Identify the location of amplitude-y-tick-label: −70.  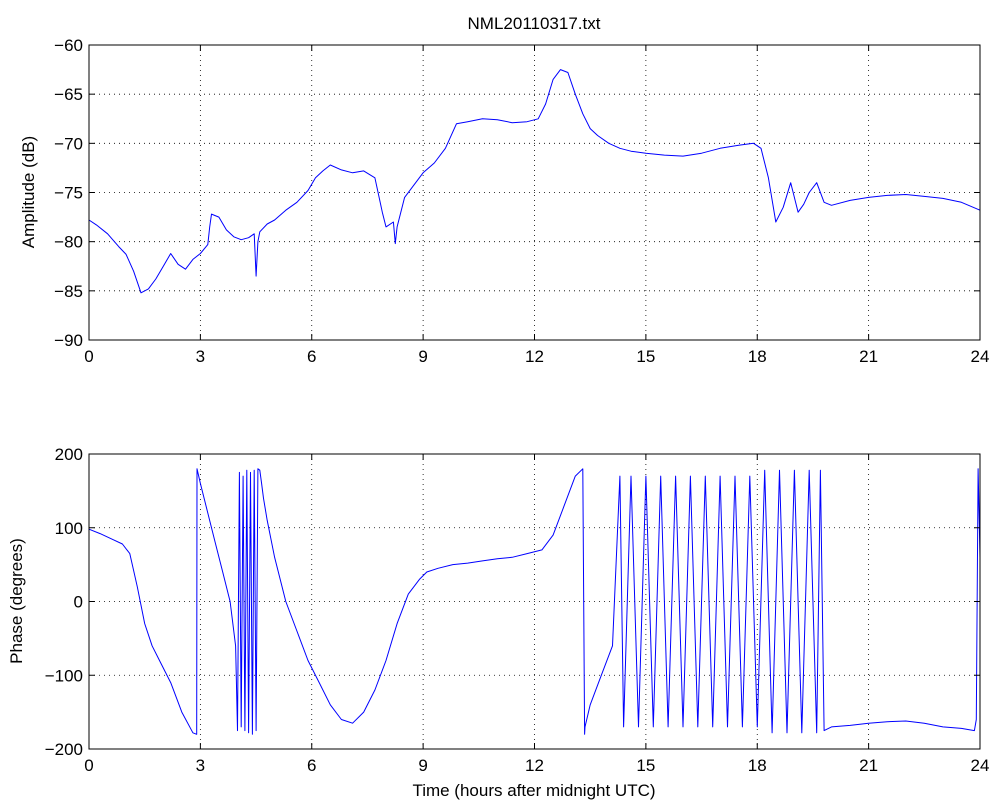
(68, 143).